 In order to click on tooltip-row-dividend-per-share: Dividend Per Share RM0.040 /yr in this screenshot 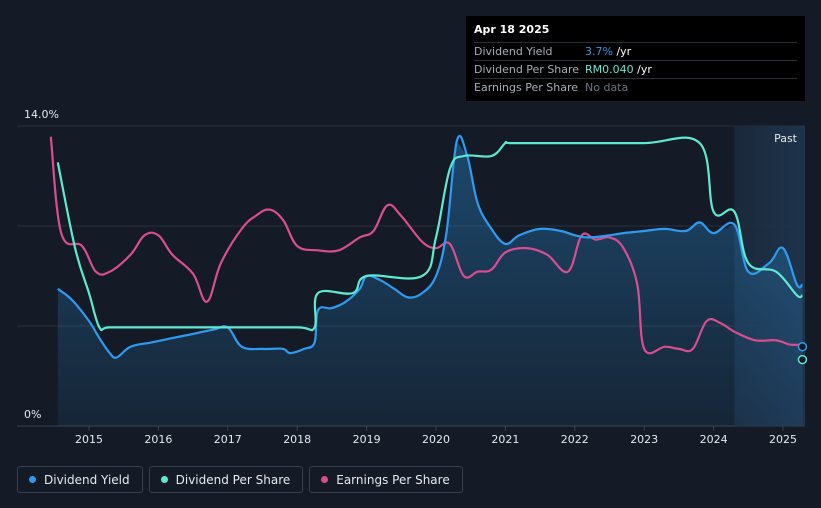, I will do `click(635, 69)`.